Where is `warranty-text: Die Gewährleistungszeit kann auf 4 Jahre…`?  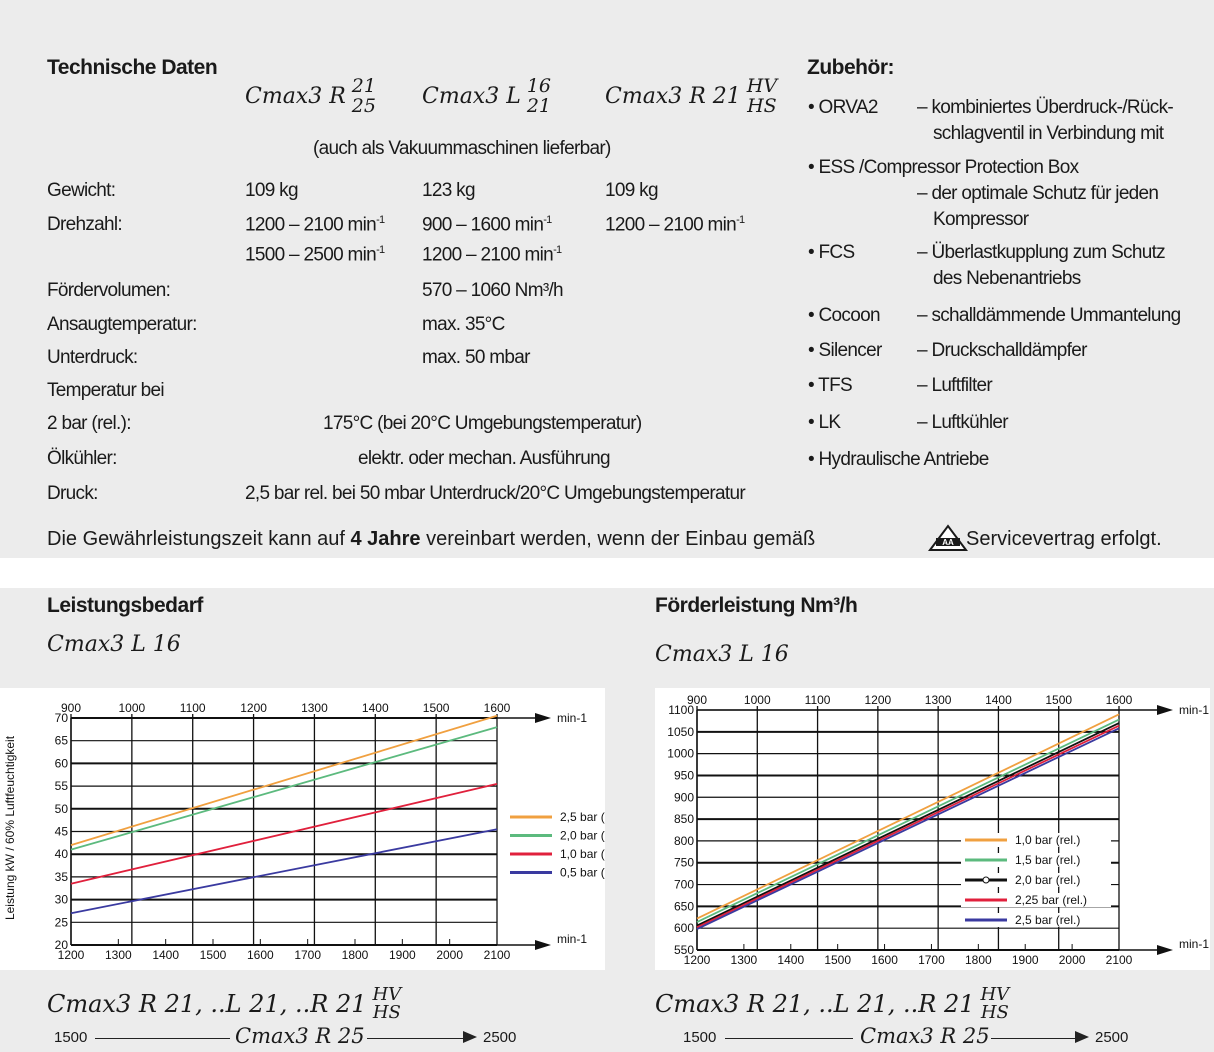
warranty-text: Die Gewährleistungszeit kann auf 4 Jahre… is located at coordinates (431, 539).